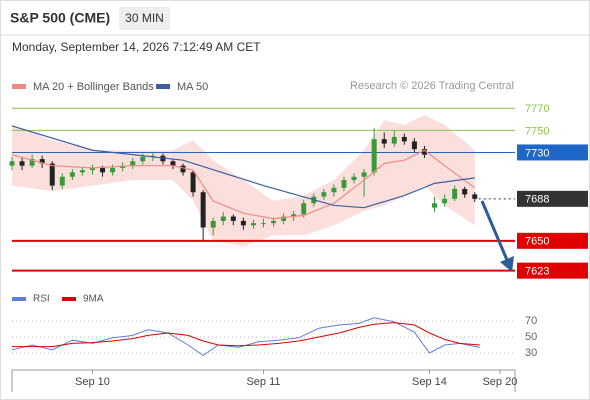 Image resolution: width=590 pixels, height=400 pixels. I want to click on level-label: 7688, so click(537, 200).